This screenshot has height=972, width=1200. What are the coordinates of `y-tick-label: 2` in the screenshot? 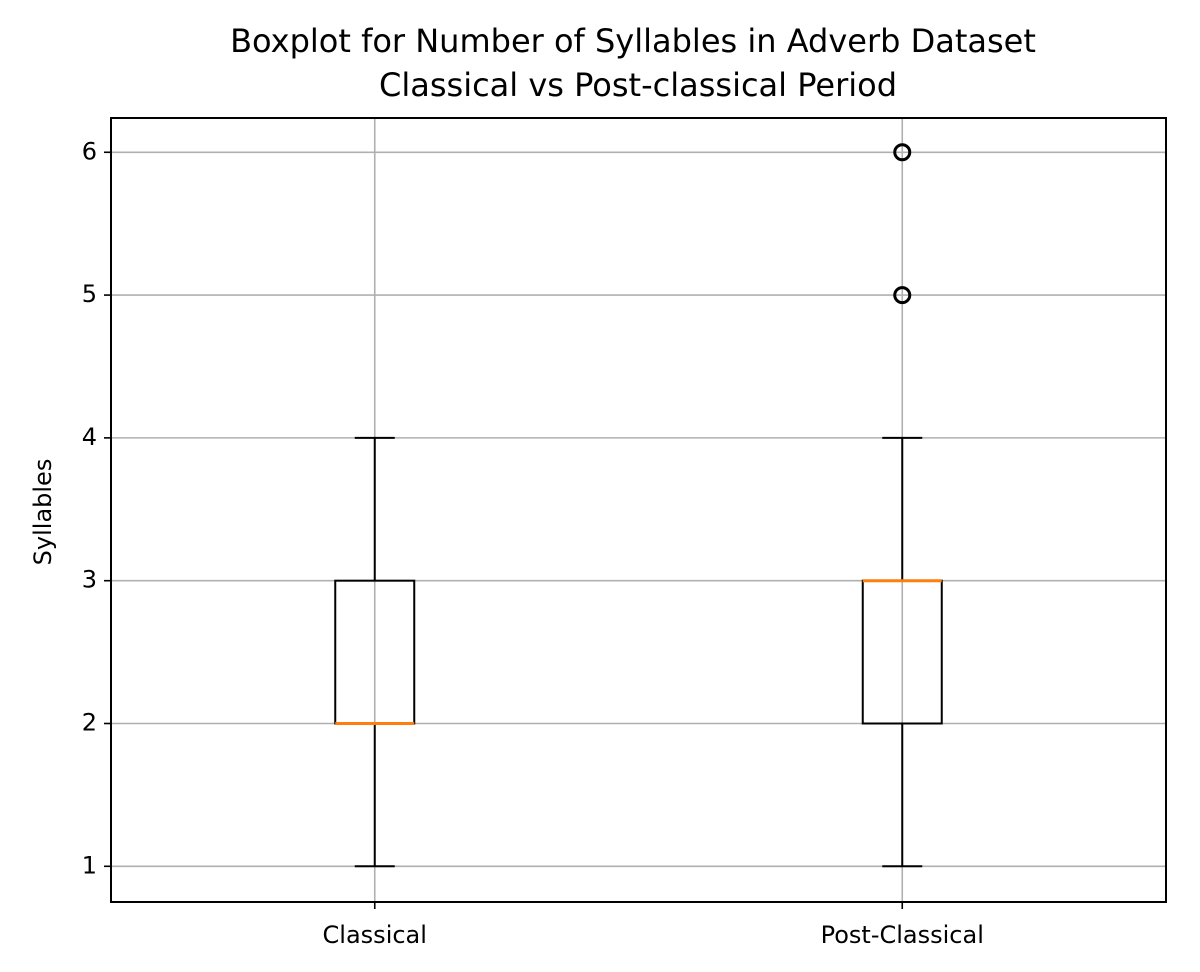 It's located at (89, 722).